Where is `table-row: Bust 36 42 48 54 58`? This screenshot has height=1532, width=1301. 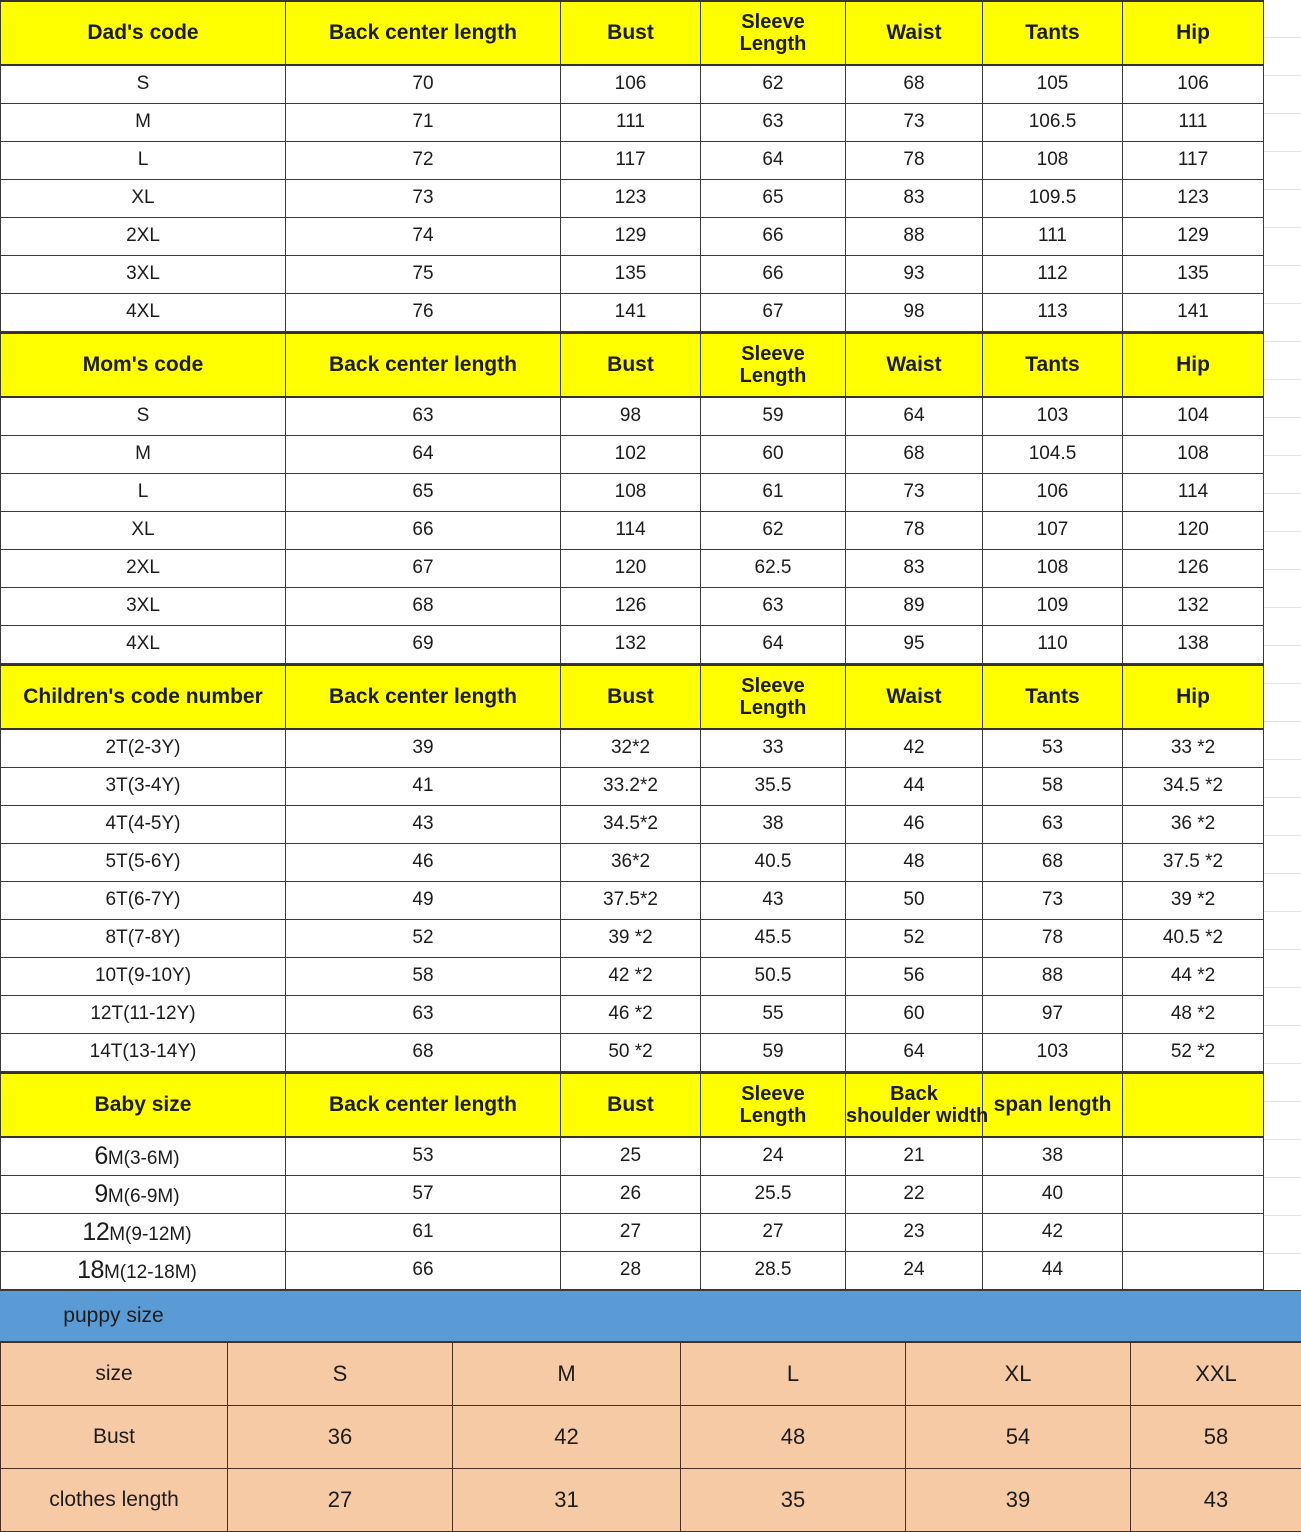 table-row: Bust 36 42 48 54 58 is located at coordinates (651, 1437).